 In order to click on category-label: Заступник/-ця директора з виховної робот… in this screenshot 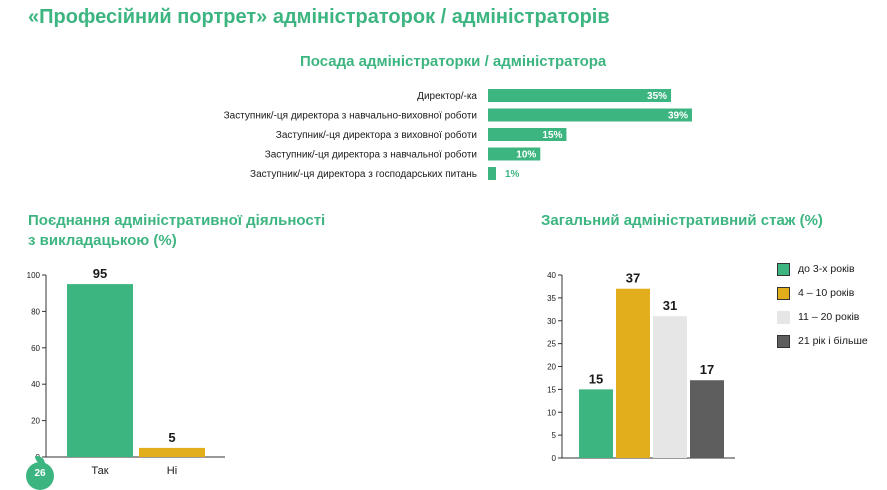, I will do `click(376, 135)`.